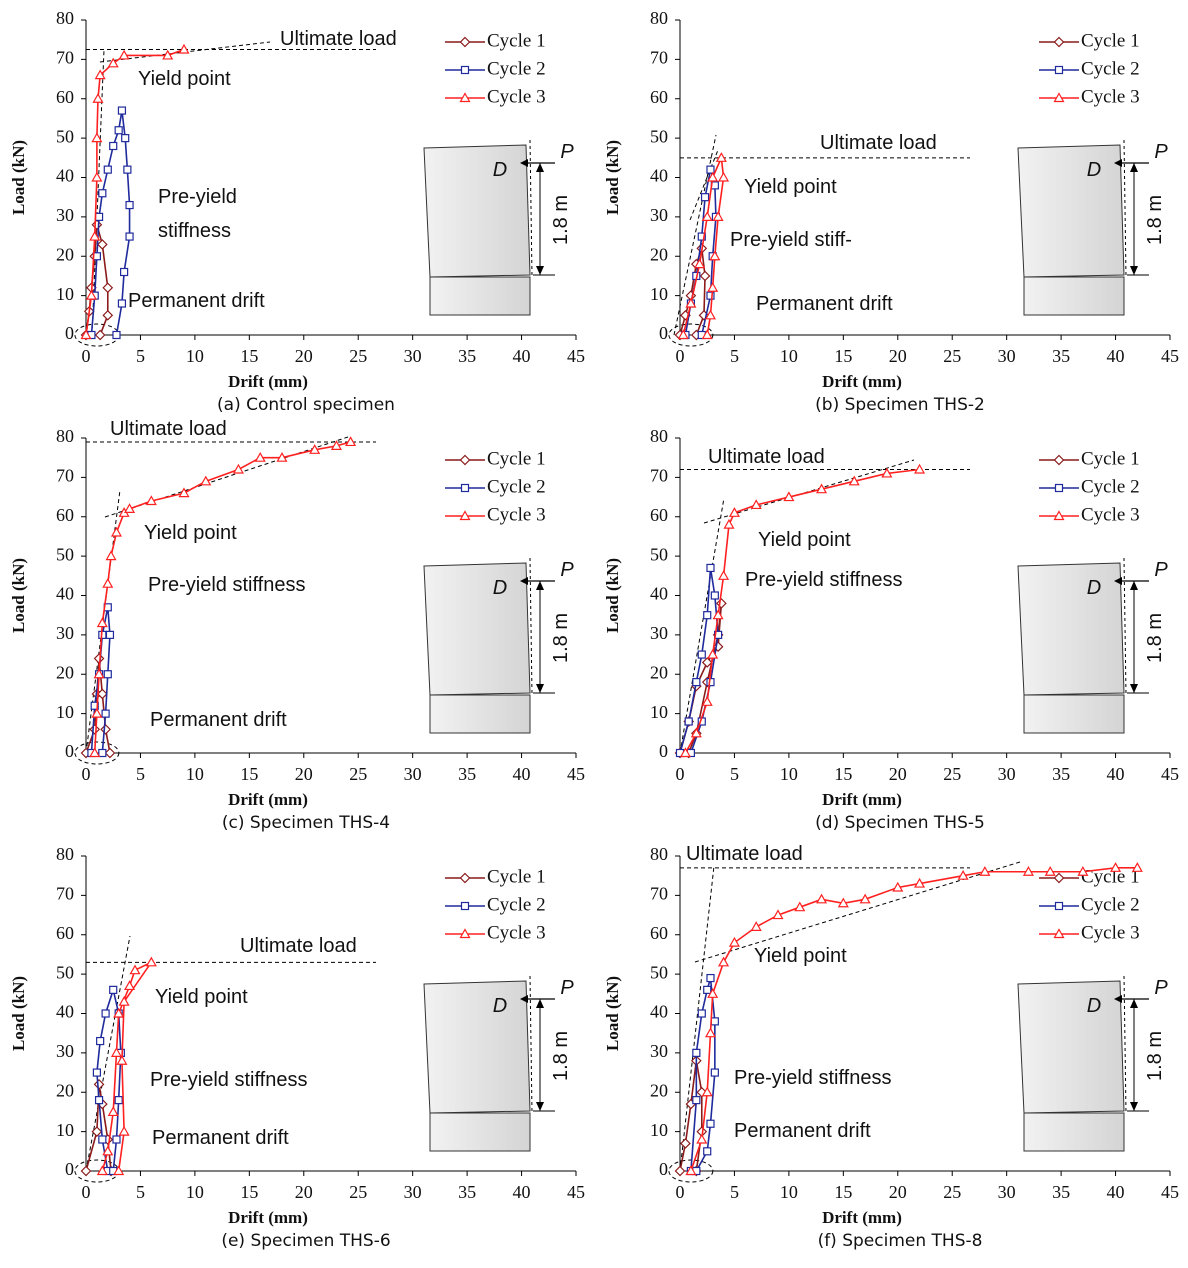 This screenshot has width=1188, height=1268. Describe the element at coordinates (413, 774) in the screenshot. I see `x-tick-label: 30` at that location.